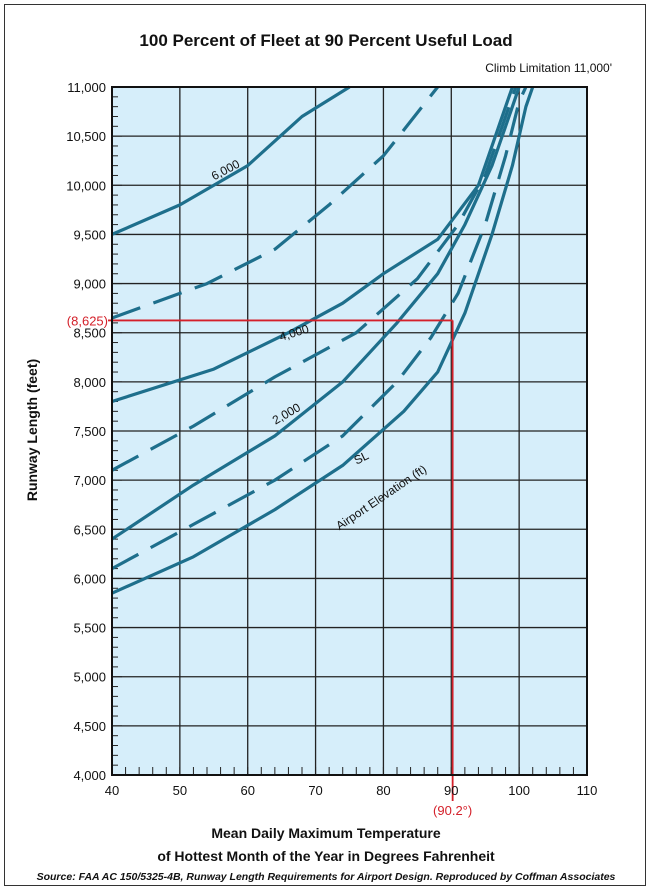  What do you see at coordinates (452, 810) in the screenshot?
I see `marker-x-label: (90.2°)` at bounding box center [452, 810].